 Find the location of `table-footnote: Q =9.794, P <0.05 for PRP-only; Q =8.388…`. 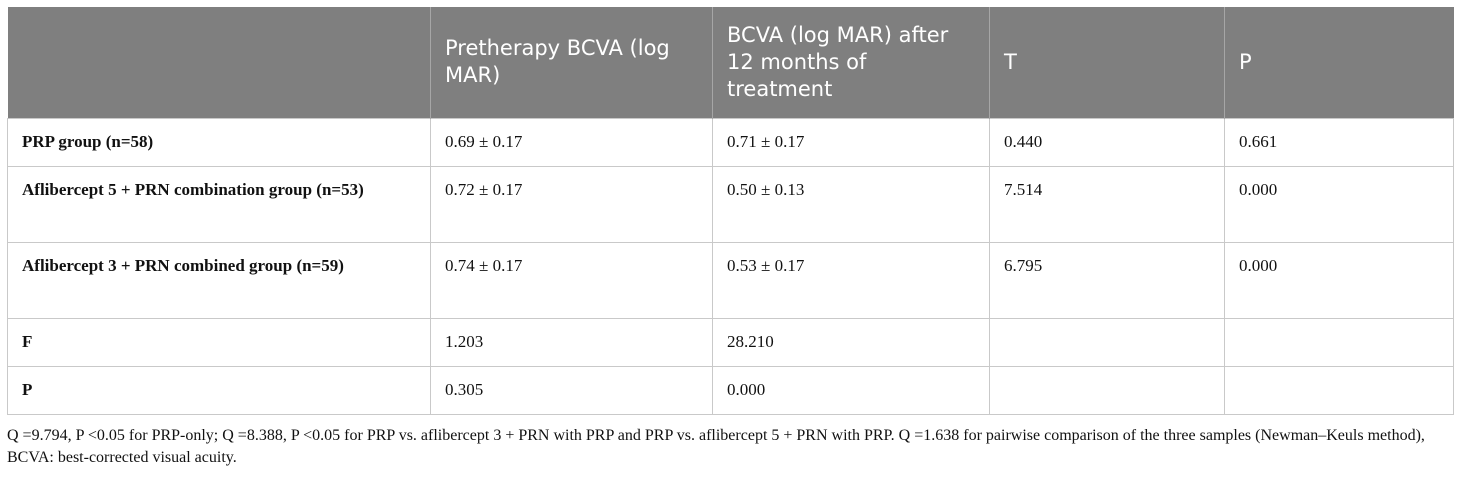

table-footnote: Q =9.794, P <0.05 for PRP-only; Q =8.388… is located at coordinates (716, 446).